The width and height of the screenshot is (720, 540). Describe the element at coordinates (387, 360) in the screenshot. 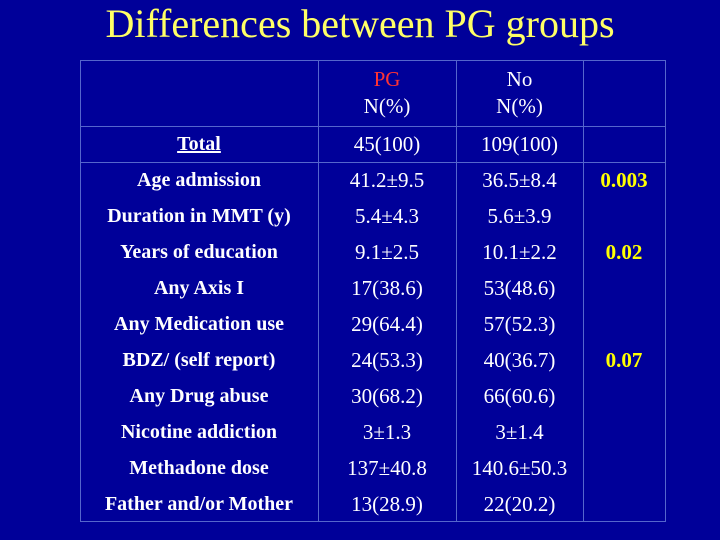

I see `pg-value-bdz: 24(53.3)` at that location.